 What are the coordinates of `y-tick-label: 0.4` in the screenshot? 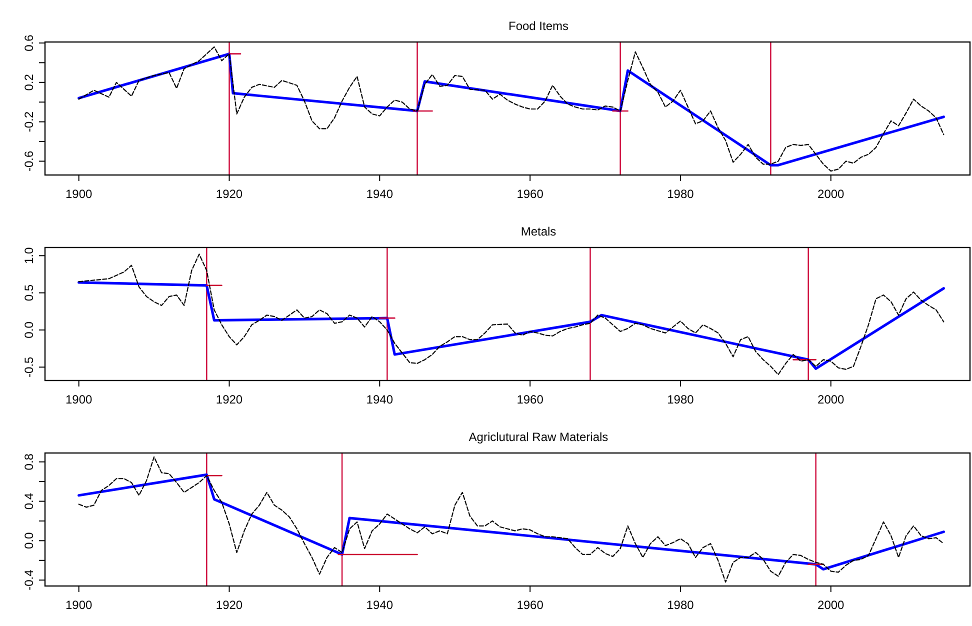 It's located at (29, 501).